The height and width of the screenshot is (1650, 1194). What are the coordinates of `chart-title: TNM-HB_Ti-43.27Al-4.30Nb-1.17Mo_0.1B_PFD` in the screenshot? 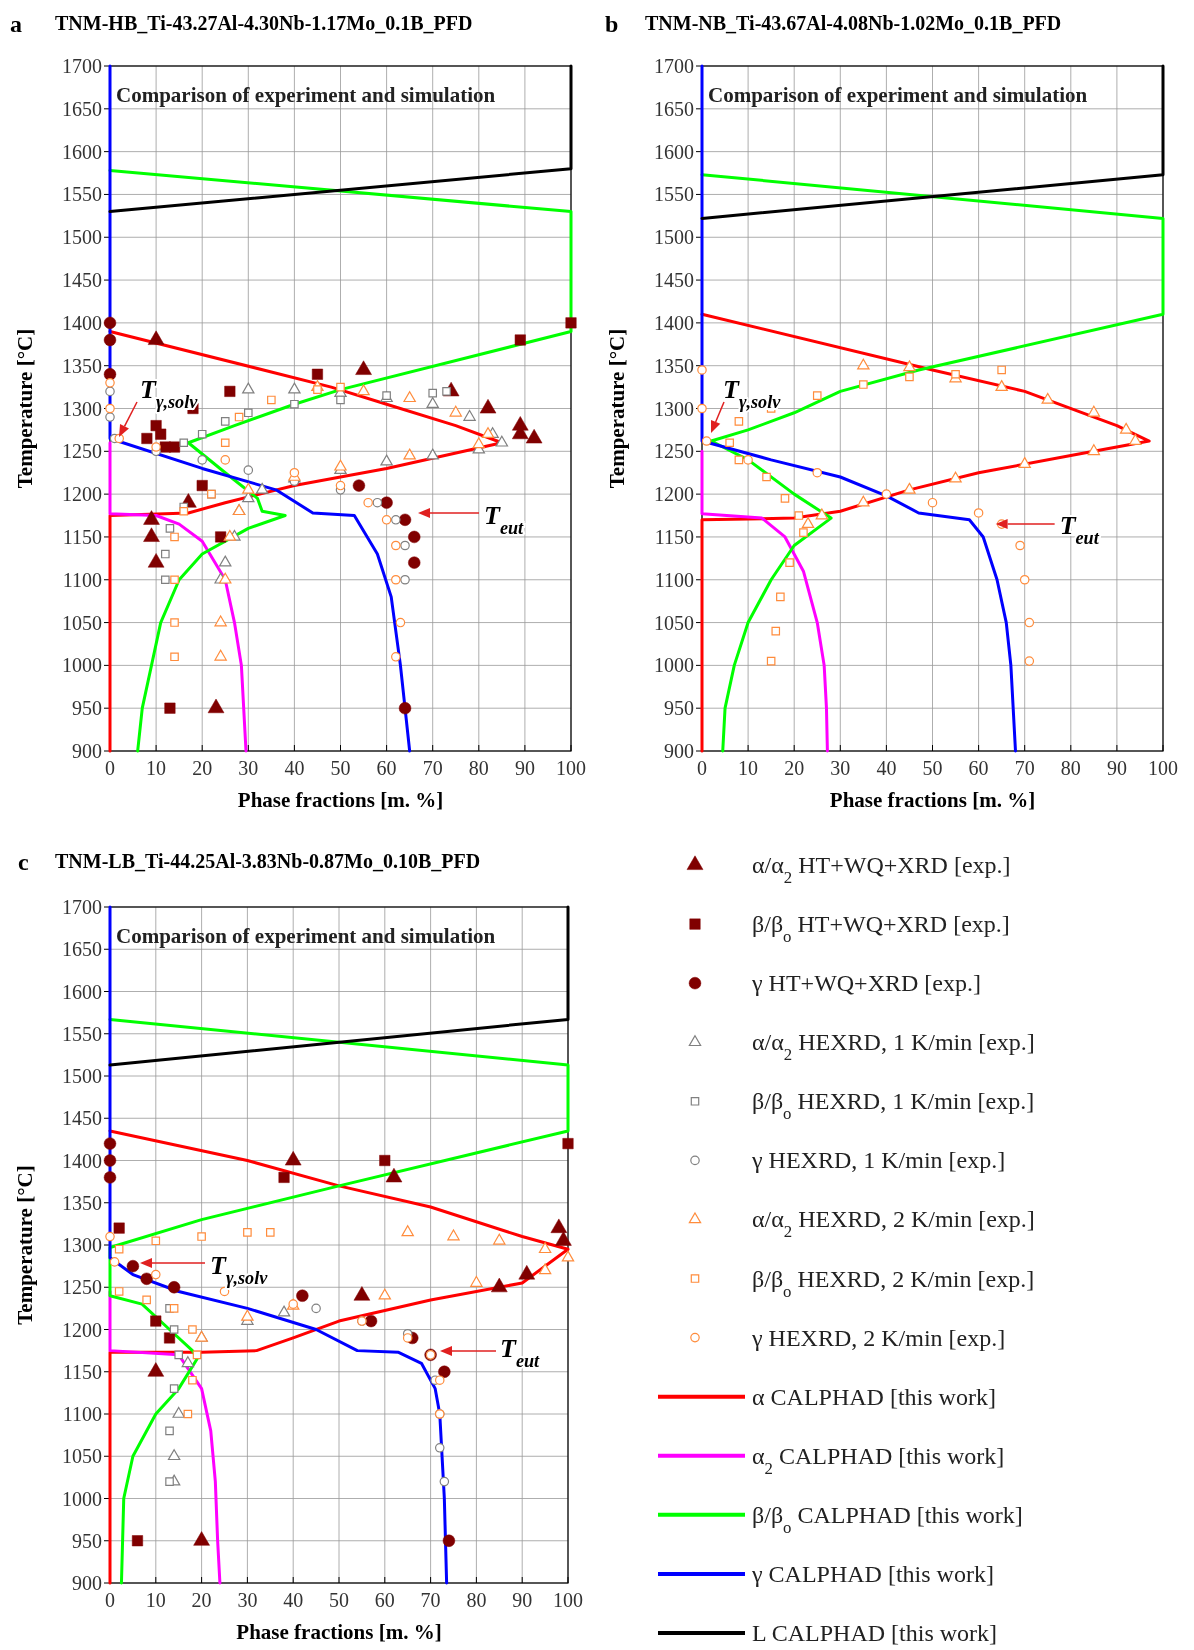 It's located at (264, 23).